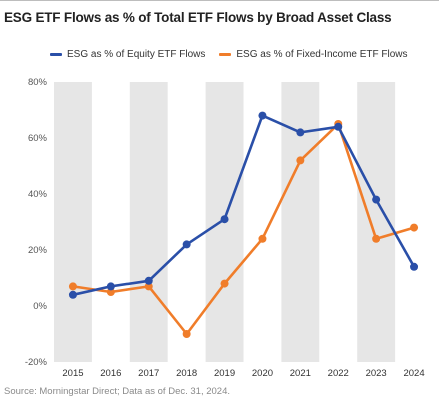 The image size is (439, 403). I want to click on data-point-equity-2019, so click(224, 219).